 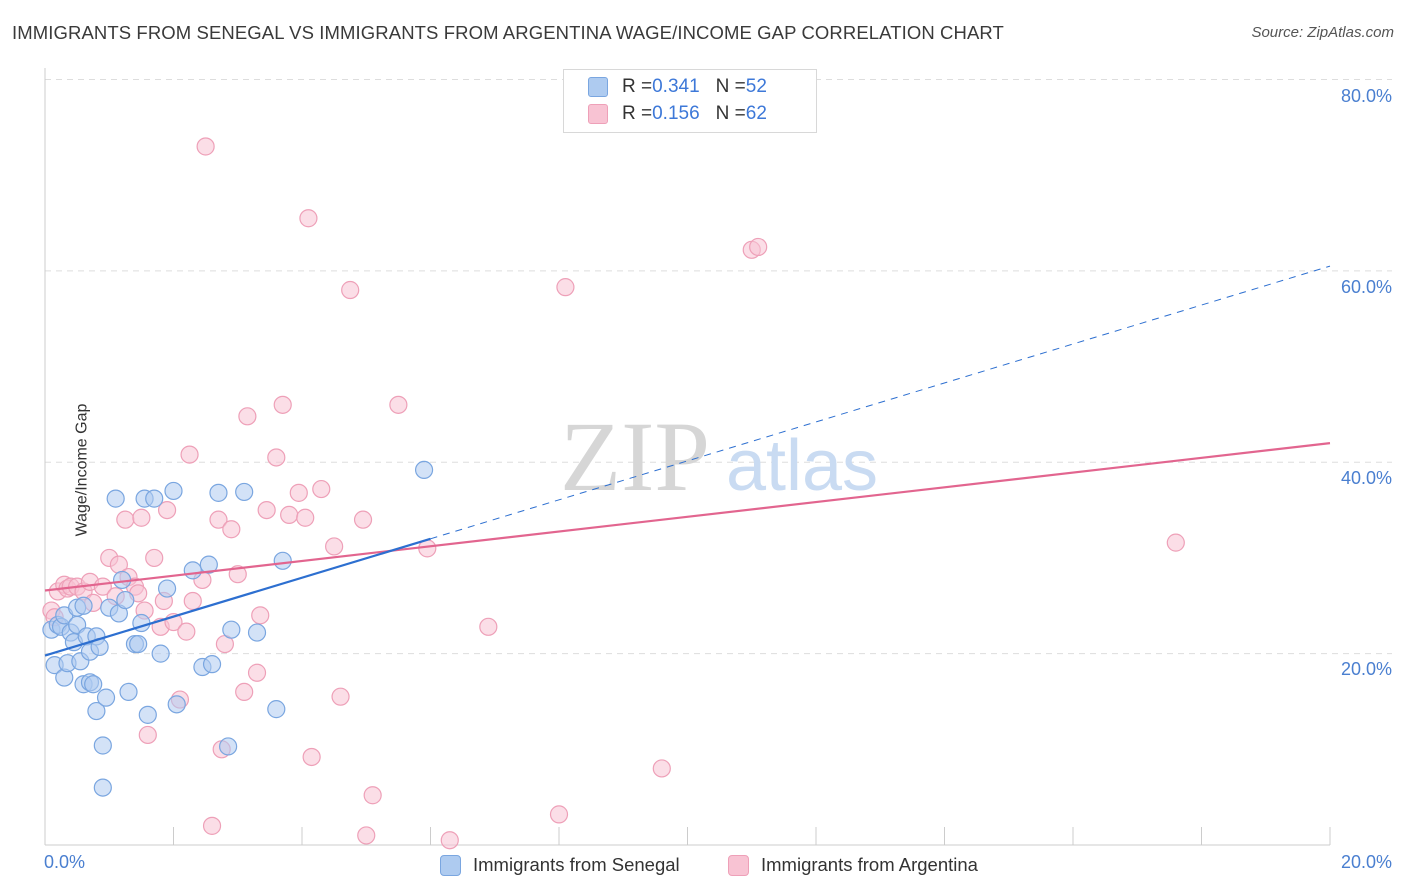 What do you see at coordinates (237, 597) in the screenshot?
I see `senegal-trend-line` at bounding box center [237, 597].